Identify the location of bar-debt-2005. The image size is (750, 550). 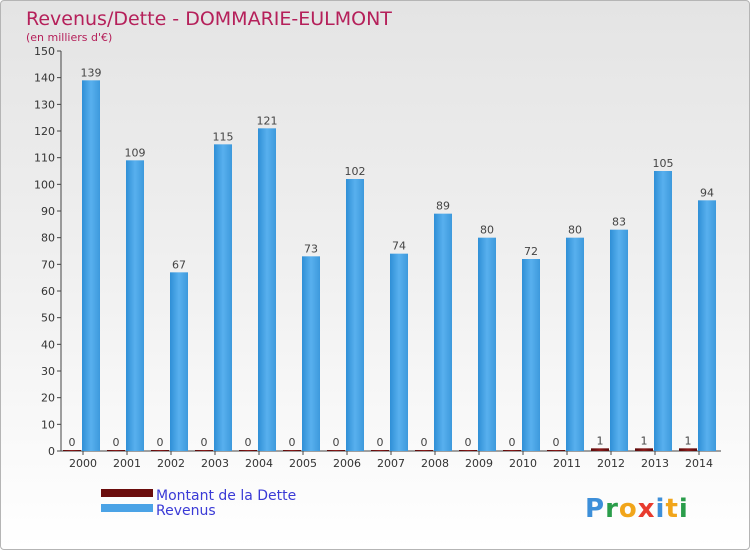
(292, 450).